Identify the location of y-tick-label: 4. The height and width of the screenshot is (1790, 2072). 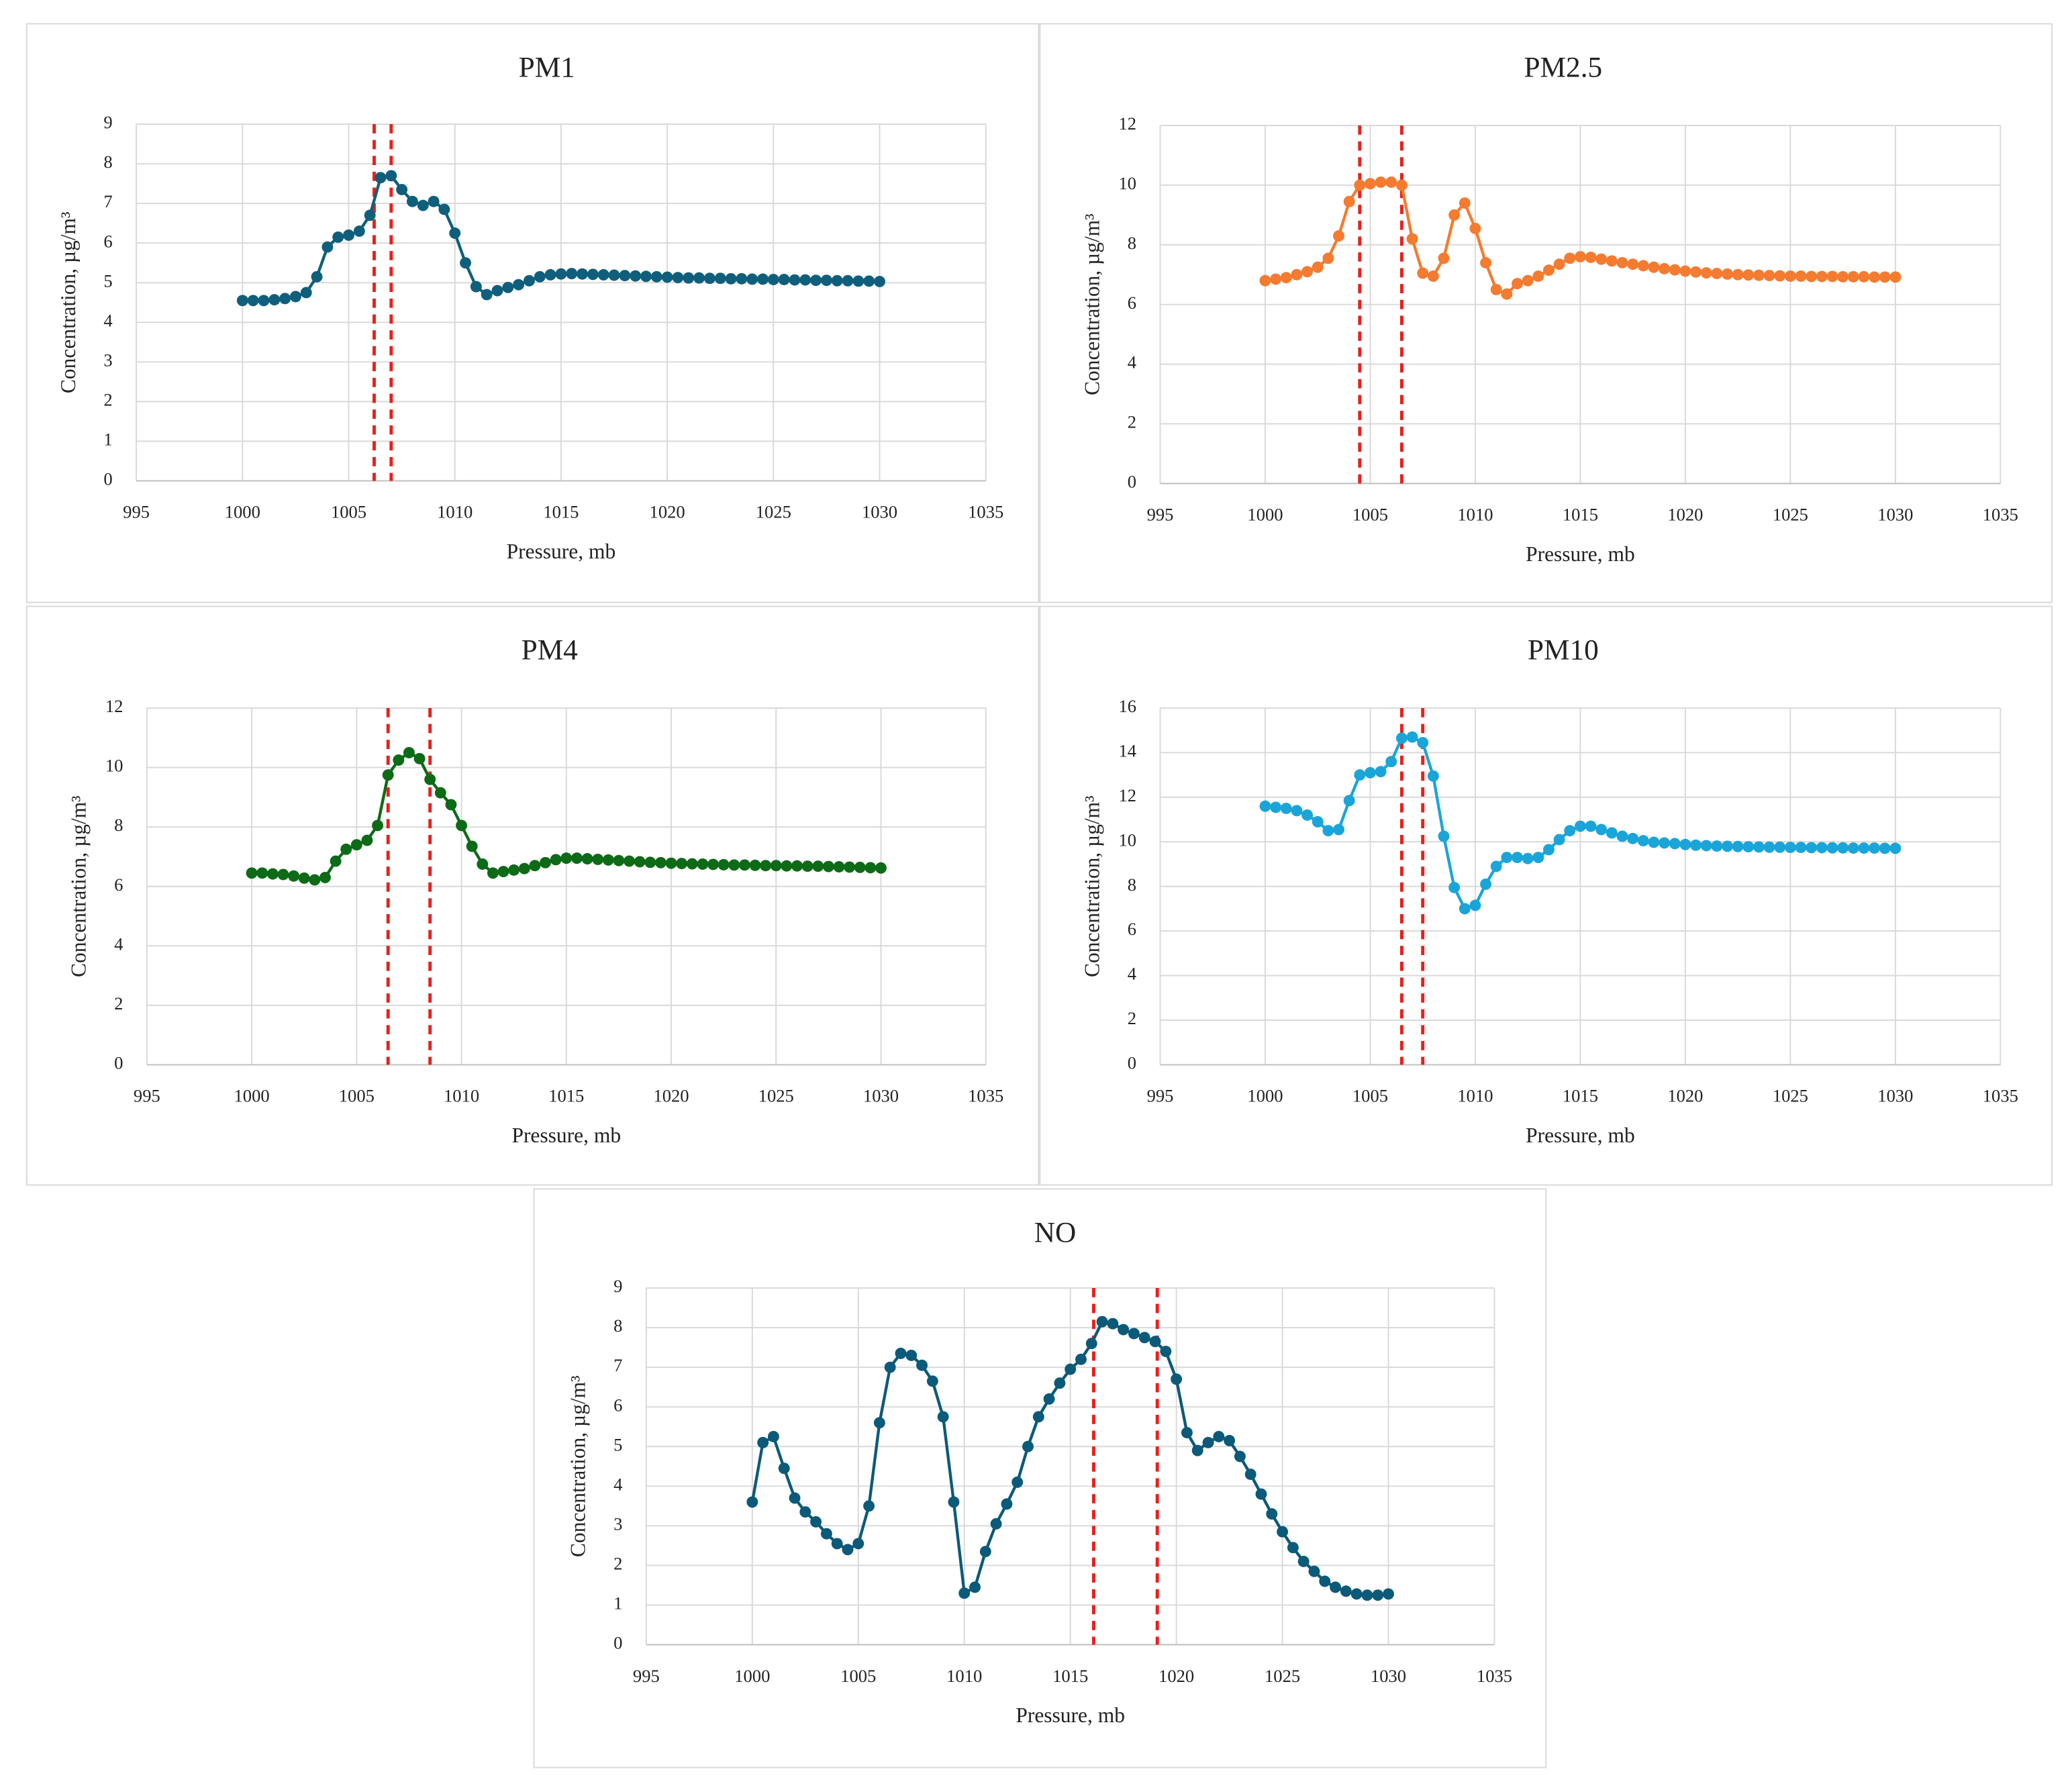
(1132, 362).